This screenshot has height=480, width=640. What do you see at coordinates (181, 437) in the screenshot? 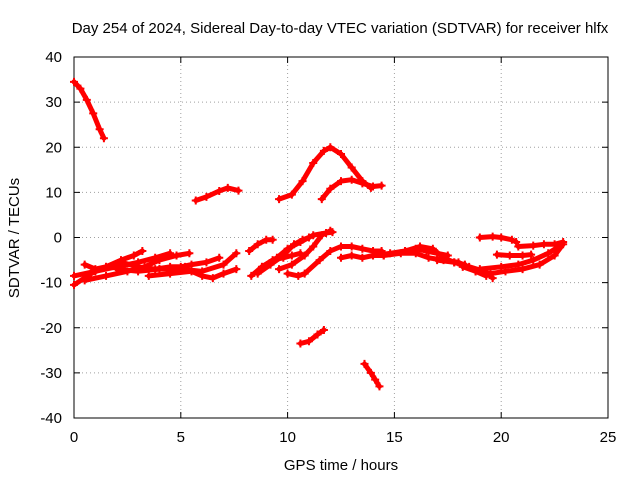
I see `x-tick-label: 5` at bounding box center [181, 437].